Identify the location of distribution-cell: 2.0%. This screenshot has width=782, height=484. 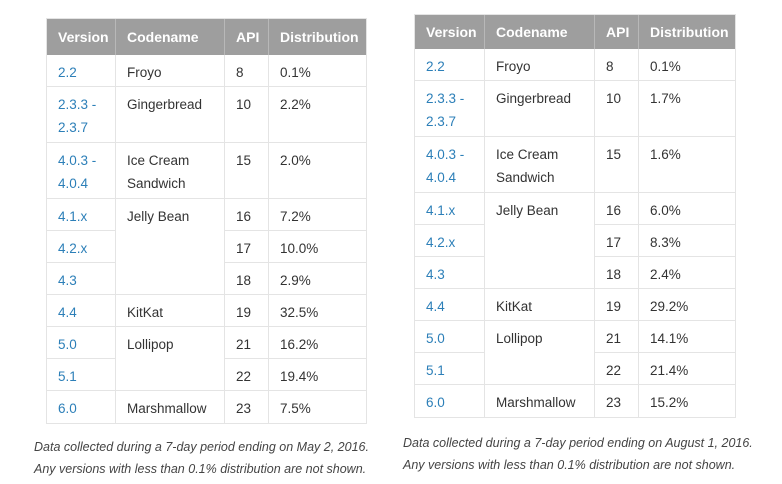
(317, 171).